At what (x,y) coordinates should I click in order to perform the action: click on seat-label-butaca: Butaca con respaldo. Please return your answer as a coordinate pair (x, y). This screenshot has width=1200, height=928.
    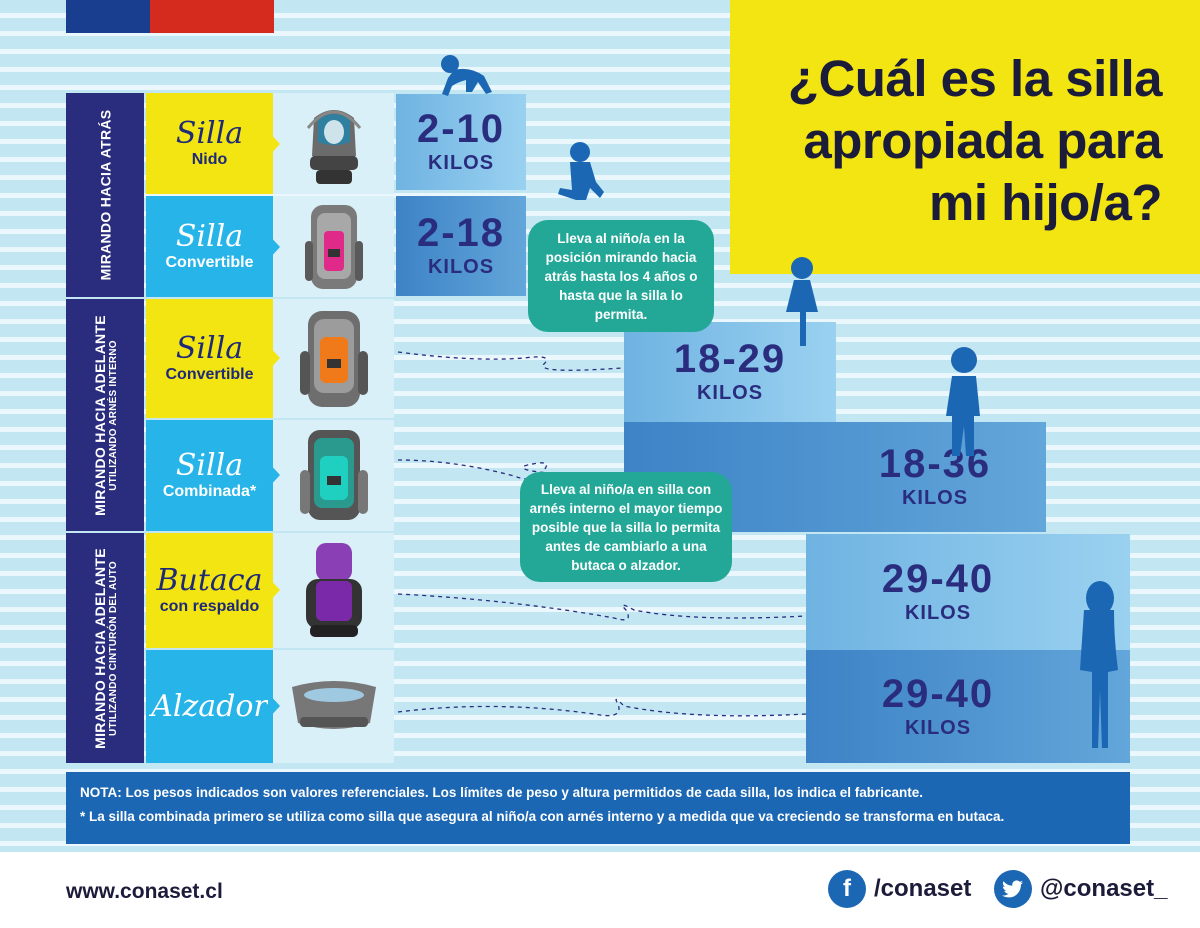
    Looking at the image, I should click on (209, 590).